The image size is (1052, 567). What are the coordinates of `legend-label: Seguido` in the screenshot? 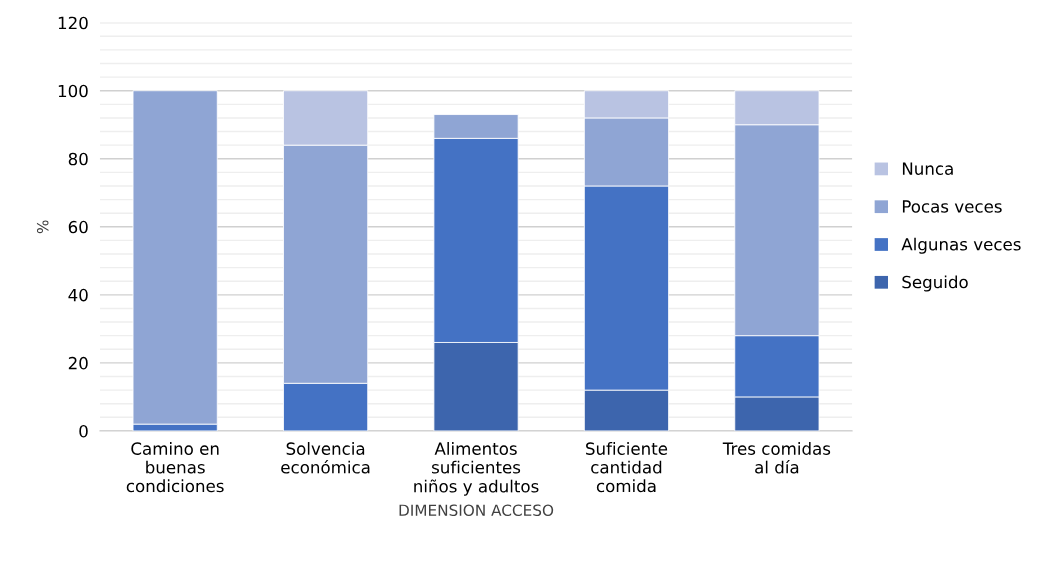 It's located at (935, 283).